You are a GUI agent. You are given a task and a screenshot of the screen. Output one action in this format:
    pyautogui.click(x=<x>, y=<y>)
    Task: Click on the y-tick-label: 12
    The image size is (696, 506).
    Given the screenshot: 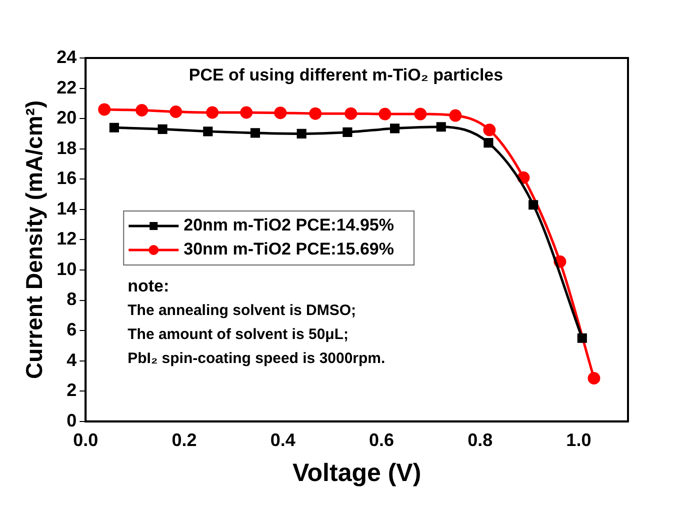 What is the action you would take?
    pyautogui.click(x=66, y=238)
    